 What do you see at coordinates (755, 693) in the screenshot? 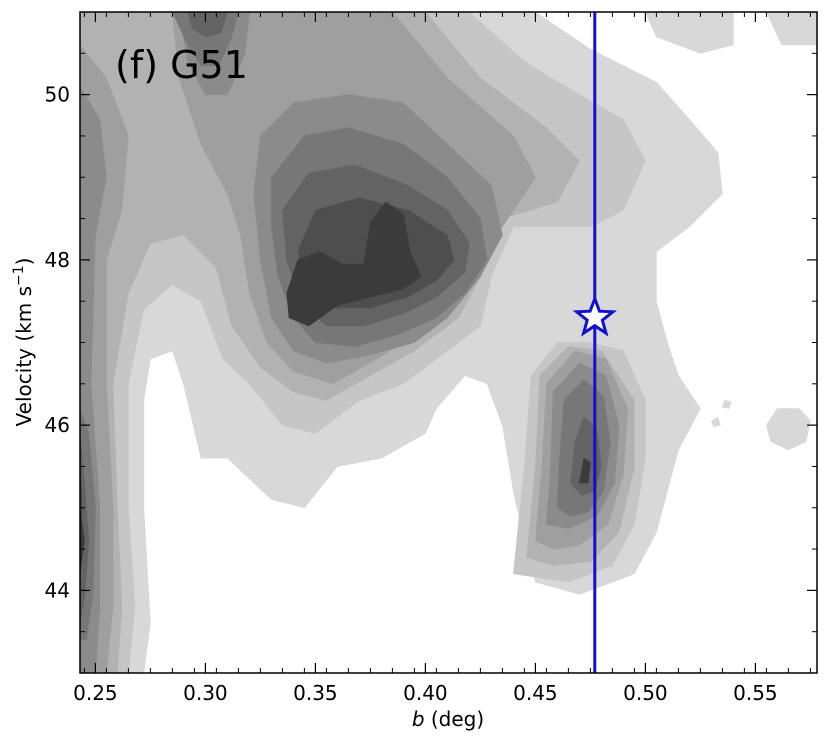
I see `x-tick-label: 0.55` at bounding box center [755, 693].